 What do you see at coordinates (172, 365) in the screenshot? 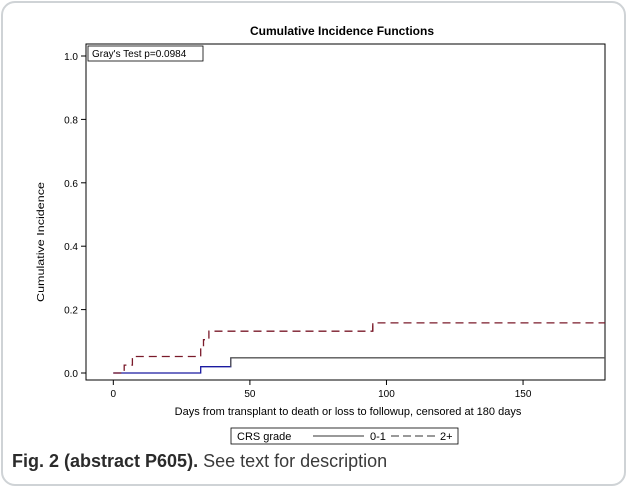
I see `series-line-0-1-early` at bounding box center [172, 365].